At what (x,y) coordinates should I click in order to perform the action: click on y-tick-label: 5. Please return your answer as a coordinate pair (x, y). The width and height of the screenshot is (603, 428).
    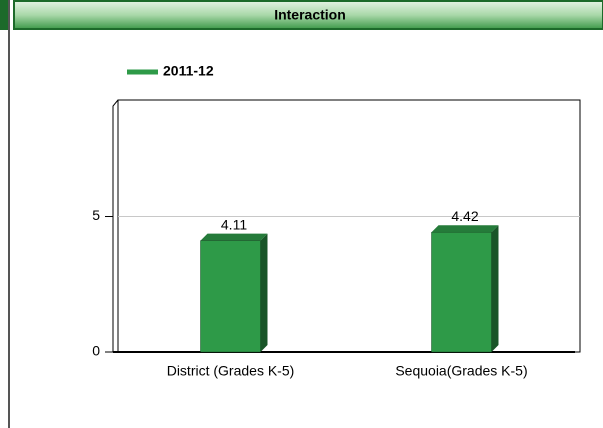
    Looking at the image, I should click on (96, 215).